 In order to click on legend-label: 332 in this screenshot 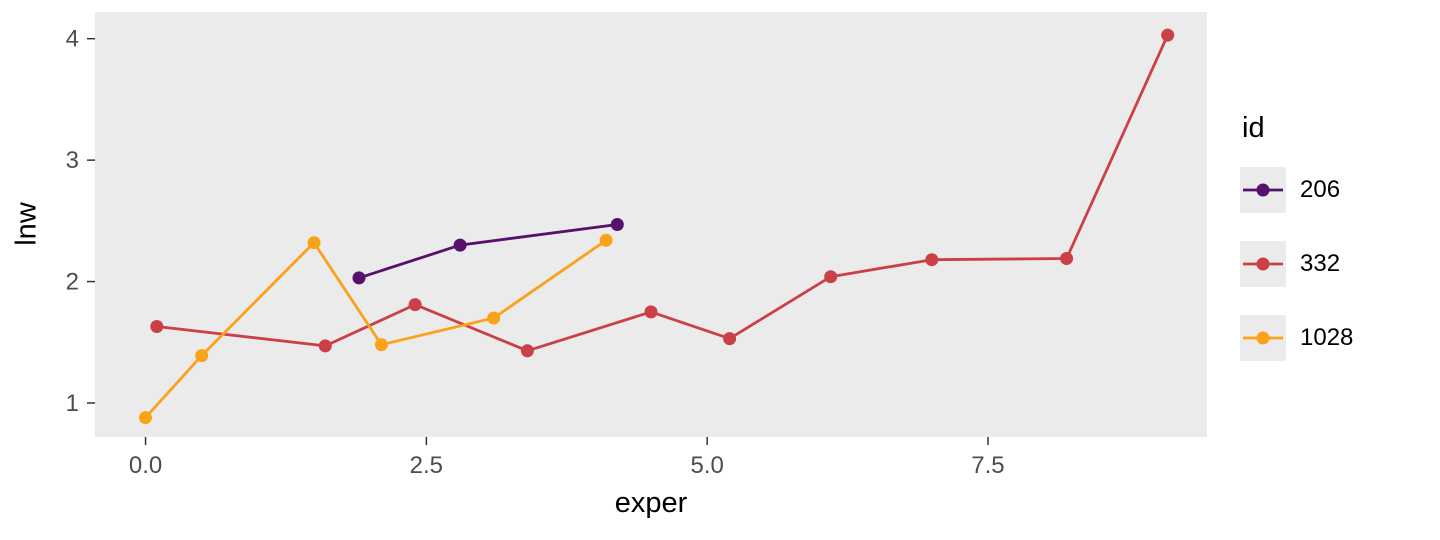, I will do `click(1320, 263)`.